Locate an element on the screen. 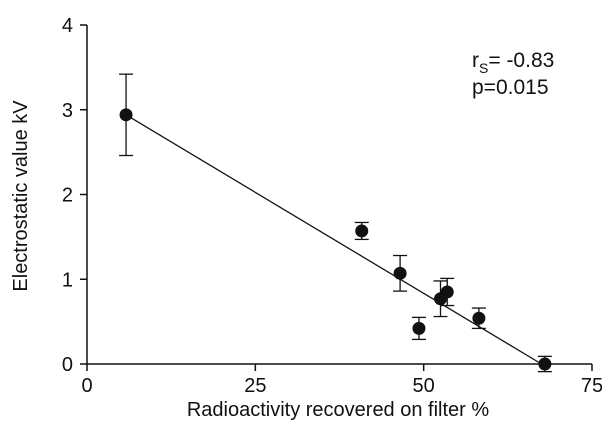 Image resolution: width=602 pixels, height=426 pixels. x-tick-label: 0 is located at coordinates (86, 386).